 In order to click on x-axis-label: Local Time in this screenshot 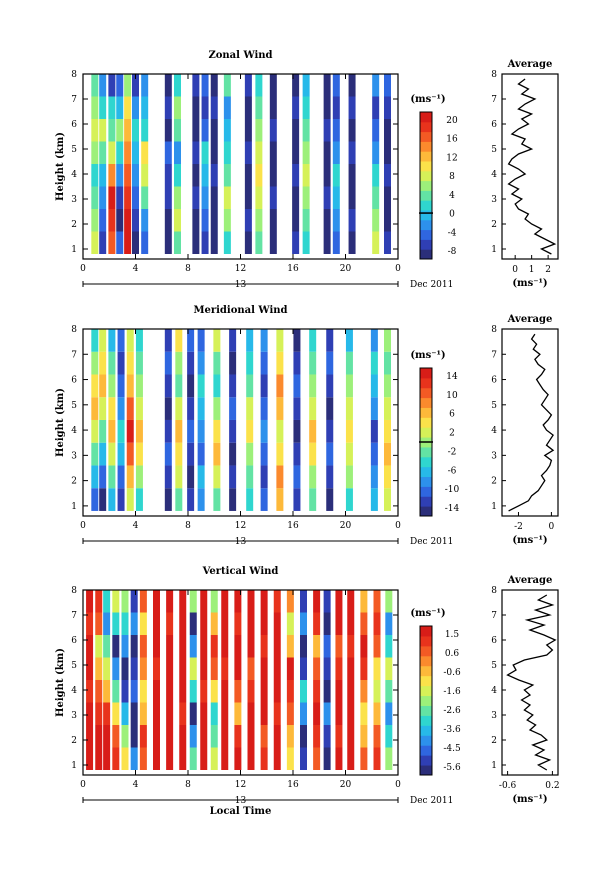, I will do `click(241, 811)`.